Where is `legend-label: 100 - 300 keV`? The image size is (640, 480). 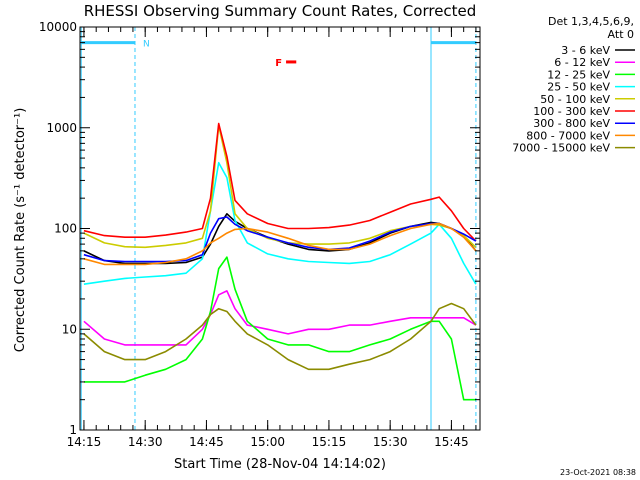 legend-label: 100 - 300 keV is located at coordinates (571, 111).